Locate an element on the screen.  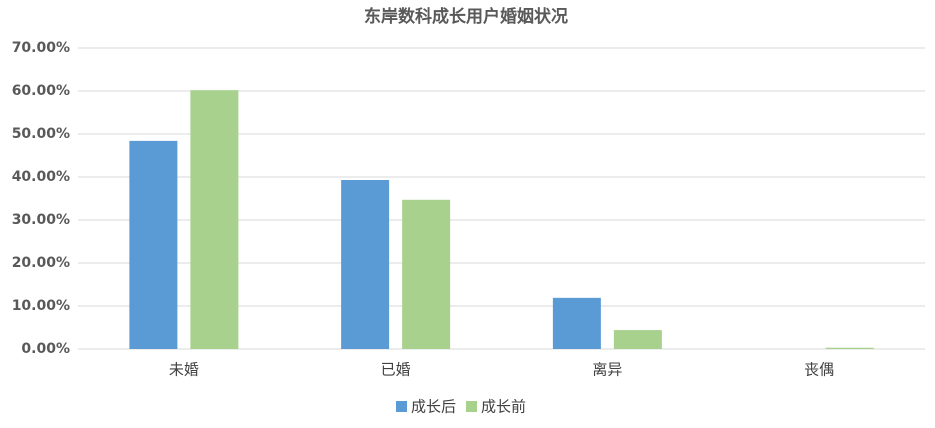
y-tick-label: 50.00% is located at coordinates (41, 134).